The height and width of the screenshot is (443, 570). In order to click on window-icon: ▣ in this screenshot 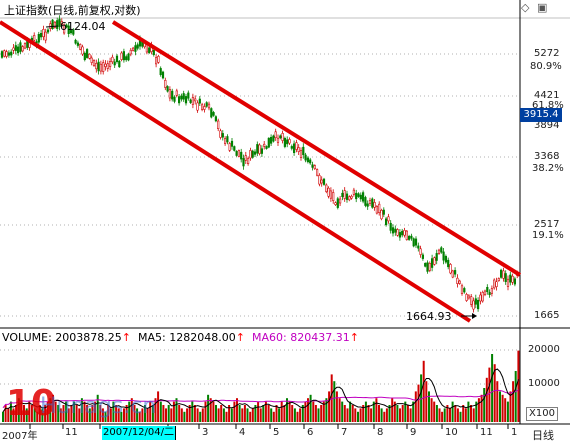, I will do `click(542, 7)`.